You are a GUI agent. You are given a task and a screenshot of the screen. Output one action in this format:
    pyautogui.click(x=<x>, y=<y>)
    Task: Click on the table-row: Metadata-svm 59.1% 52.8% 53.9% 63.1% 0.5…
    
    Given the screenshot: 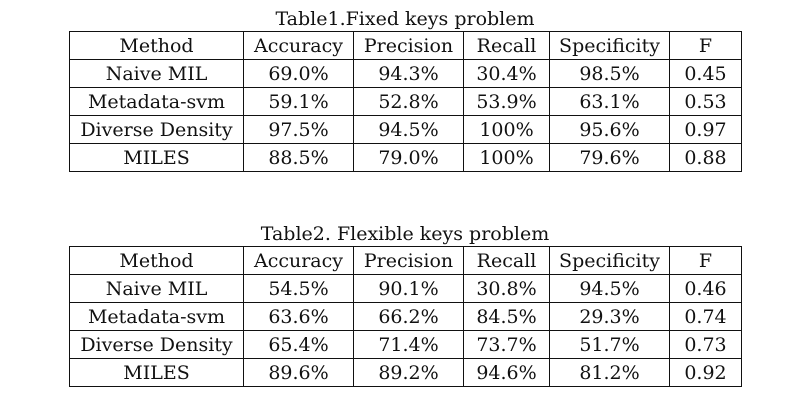 What is the action you would take?
    pyautogui.click(x=405, y=101)
    